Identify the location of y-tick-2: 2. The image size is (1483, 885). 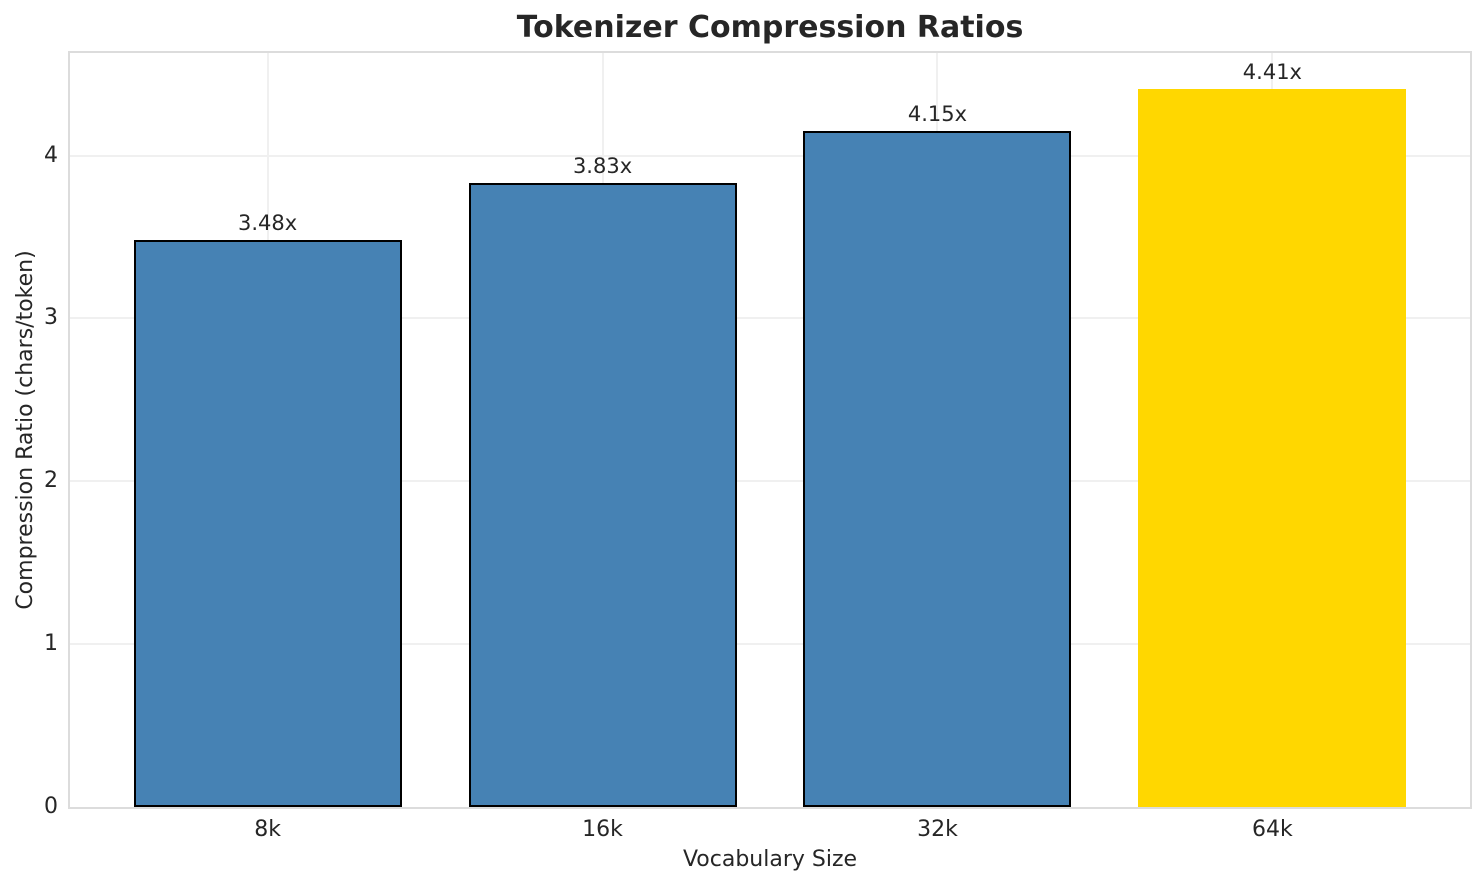
(51, 481).